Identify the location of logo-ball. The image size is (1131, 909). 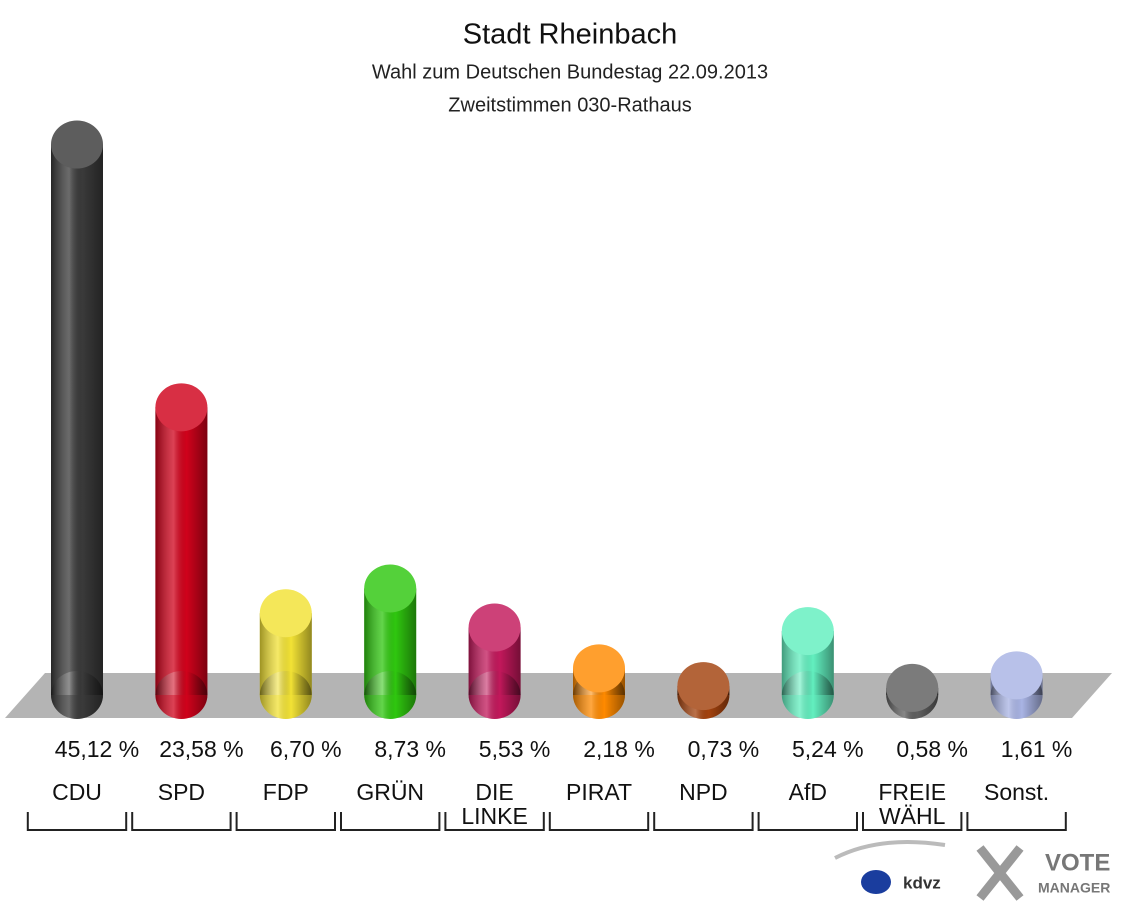
(876, 882).